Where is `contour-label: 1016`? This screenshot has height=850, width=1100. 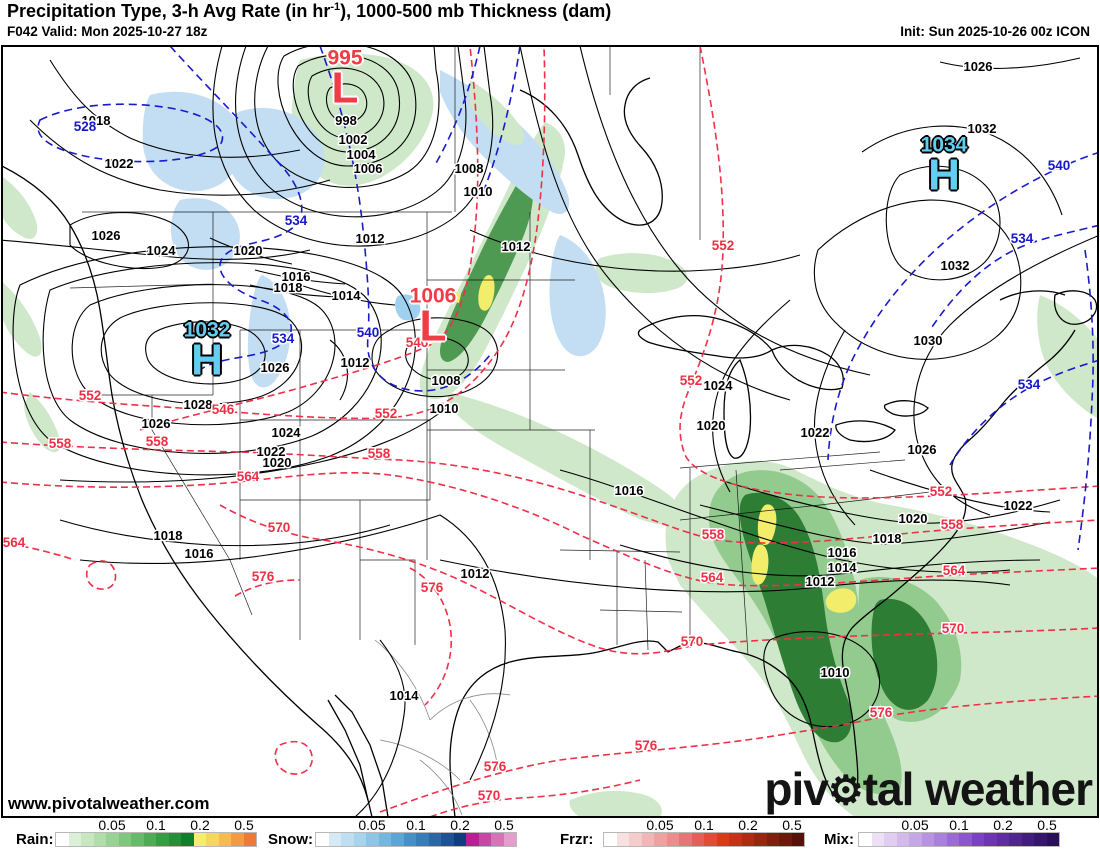
contour-label: 1016 is located at coordinates (199, 553).